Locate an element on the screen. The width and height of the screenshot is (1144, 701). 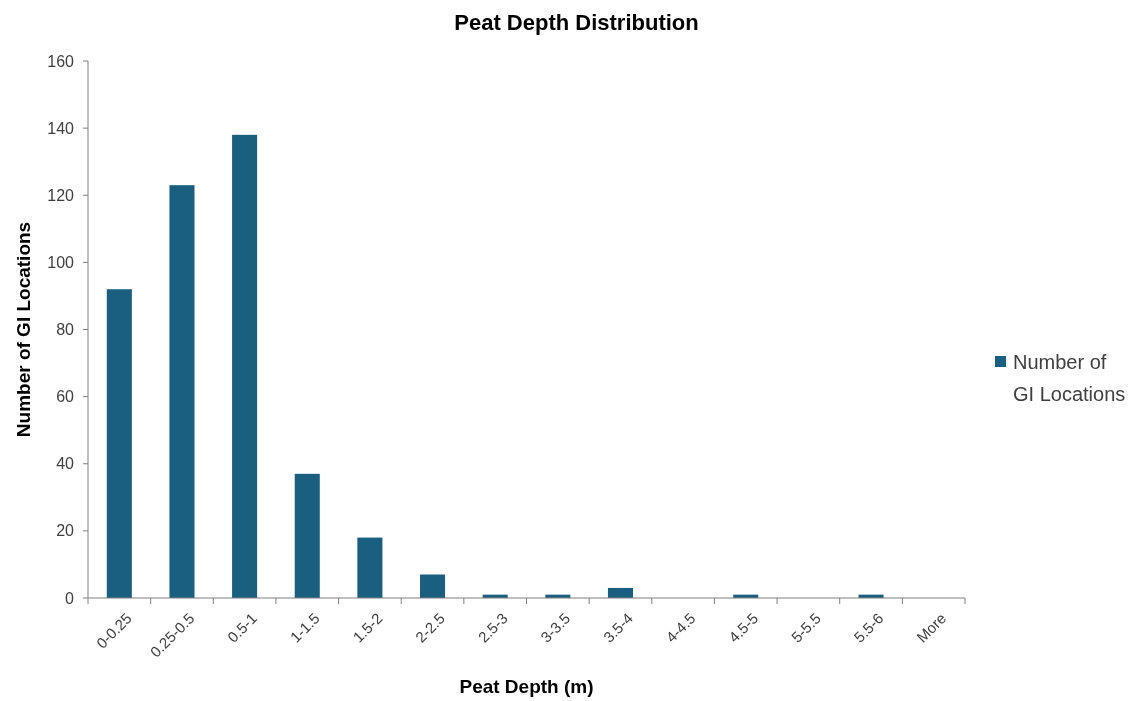
y-tick-label: 120 is located at coordinates (61, 195).